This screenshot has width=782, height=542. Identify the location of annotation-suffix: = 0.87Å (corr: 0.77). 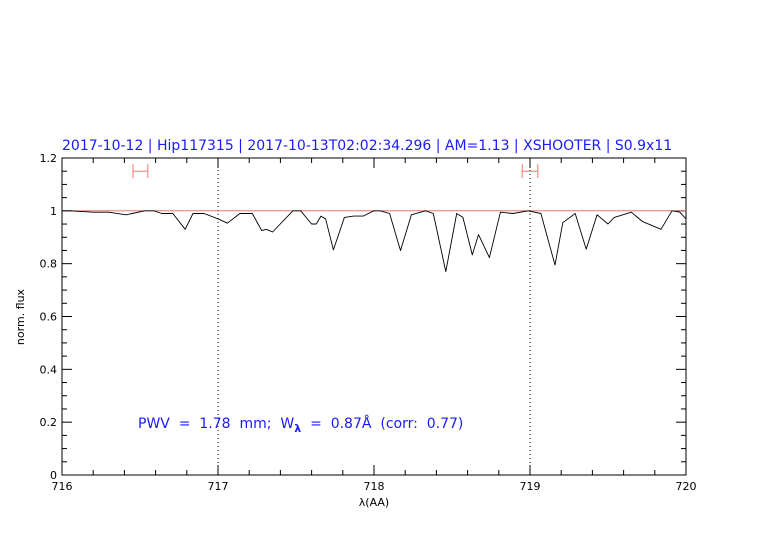
(382, 423).